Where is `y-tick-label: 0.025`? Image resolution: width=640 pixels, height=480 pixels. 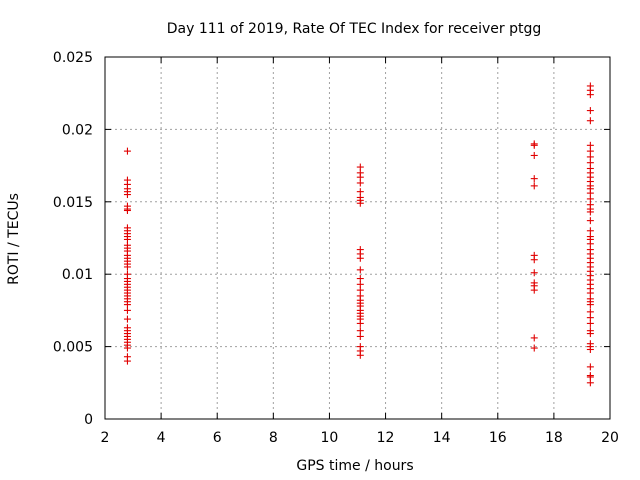 y-tick-label: 0.025 is located at coordinates (73, 58).